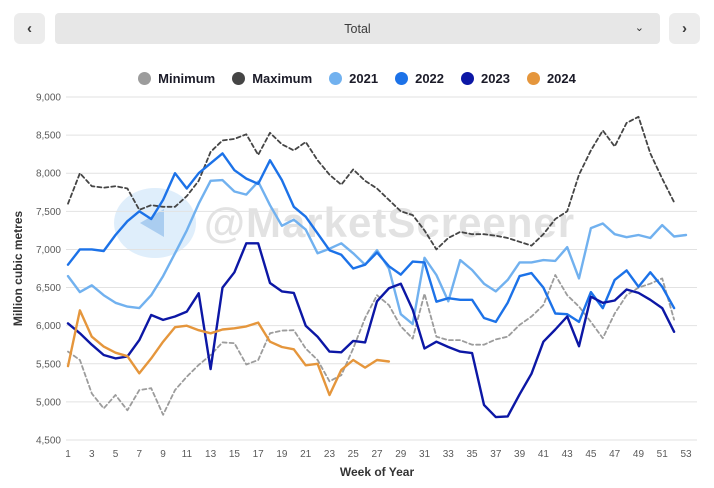 Image resolution: width=714 pixels, height=488 pixels. What do you see at coordinates (48, 136) in the screenshot?
I see `y-axis-tick-label: 8,500` at bounding box center [48, 136].